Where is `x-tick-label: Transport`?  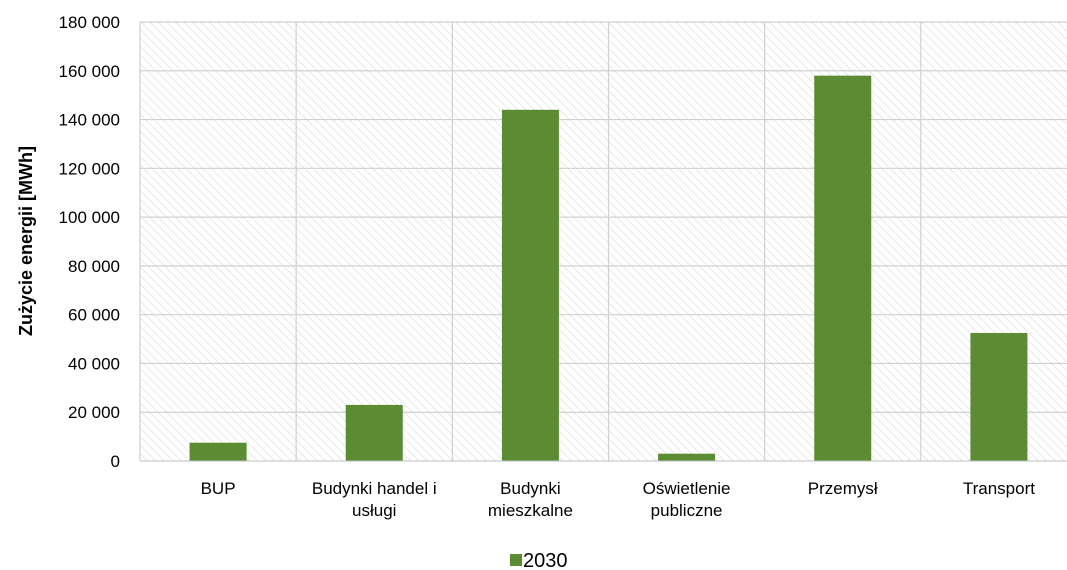 x-tick-label: Transport is located at coordinates (999, 488).